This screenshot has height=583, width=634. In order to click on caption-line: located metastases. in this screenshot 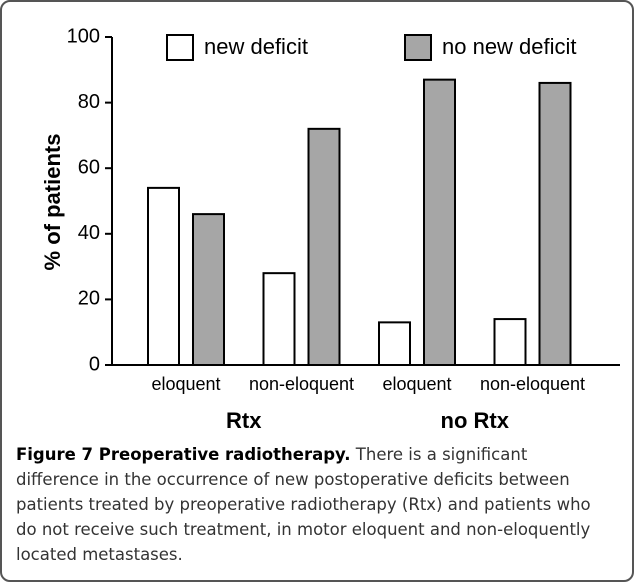, I will do `click(99, 554)`.